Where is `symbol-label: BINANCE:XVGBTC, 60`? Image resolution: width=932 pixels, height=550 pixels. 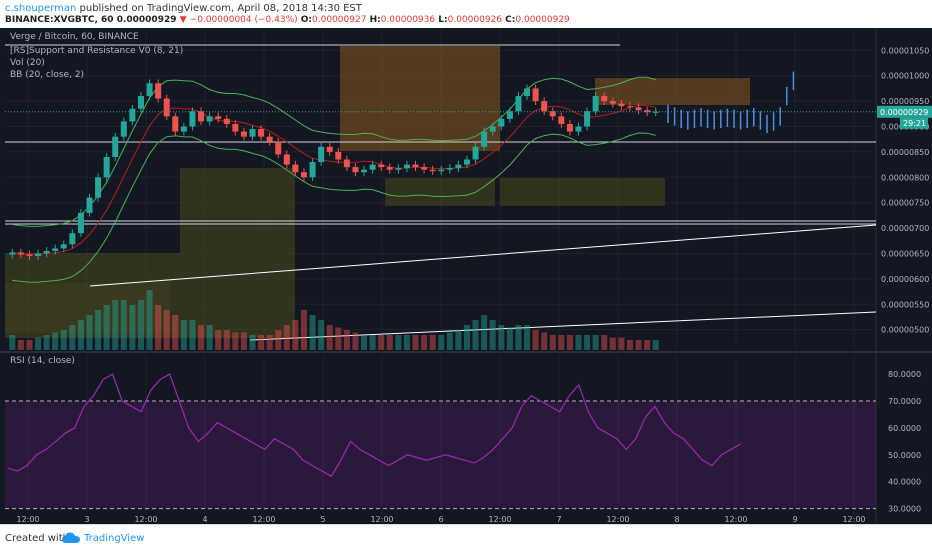 symbol-label: BINANCE:XVGBTC, 60 is located at coordinates (59, 20).